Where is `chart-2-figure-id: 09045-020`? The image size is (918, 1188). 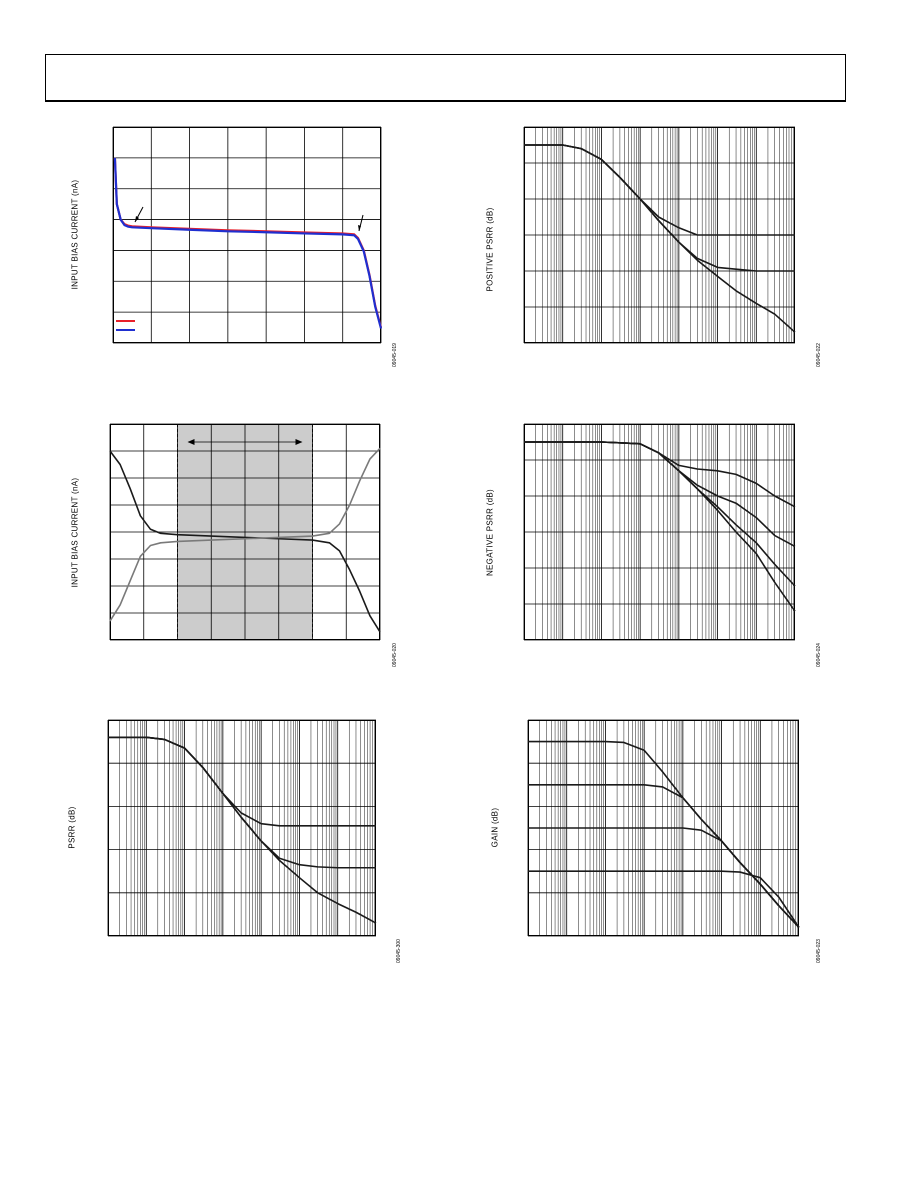
chart-2-figure-id: 09045-020 is located at coordinates (395, 655).